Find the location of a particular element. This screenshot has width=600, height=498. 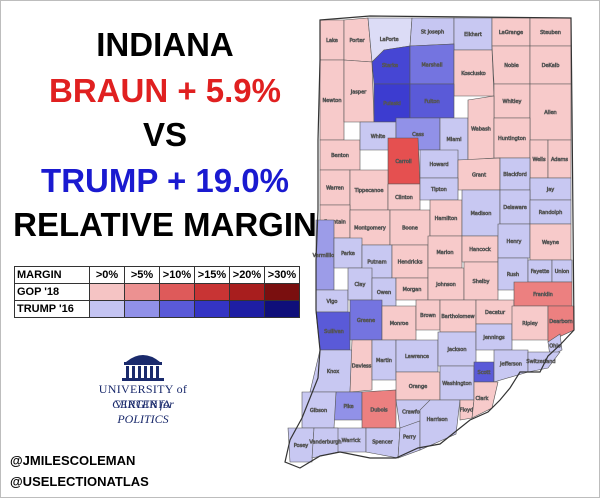

county-label: Grant is located at coordinates (479, 176).